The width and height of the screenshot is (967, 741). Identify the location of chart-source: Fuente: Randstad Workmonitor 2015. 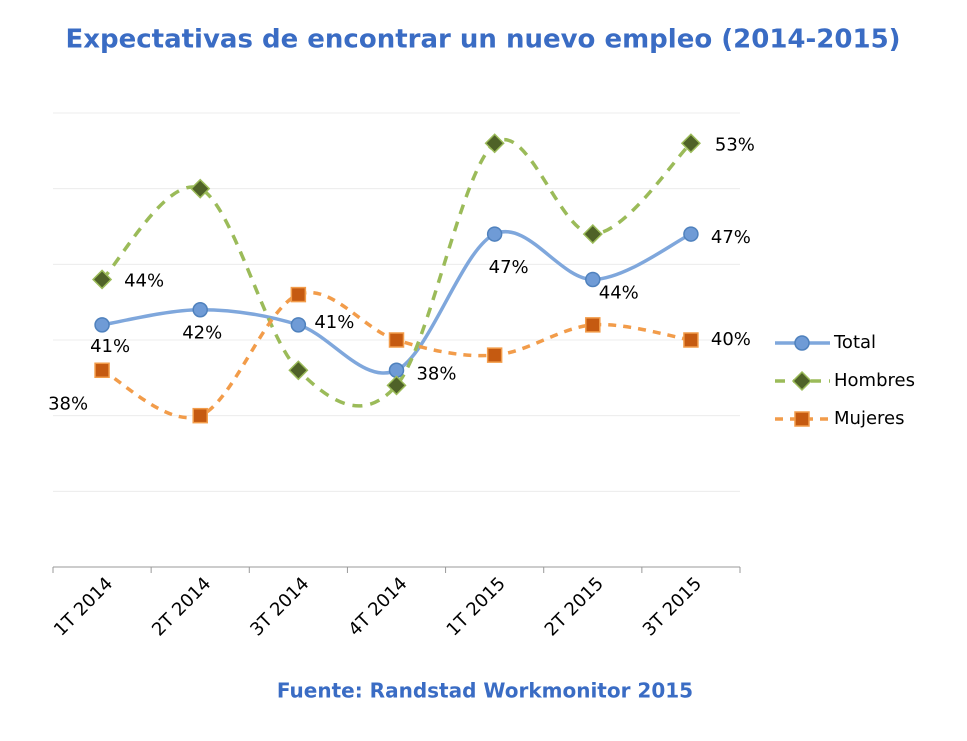
(485, 691).